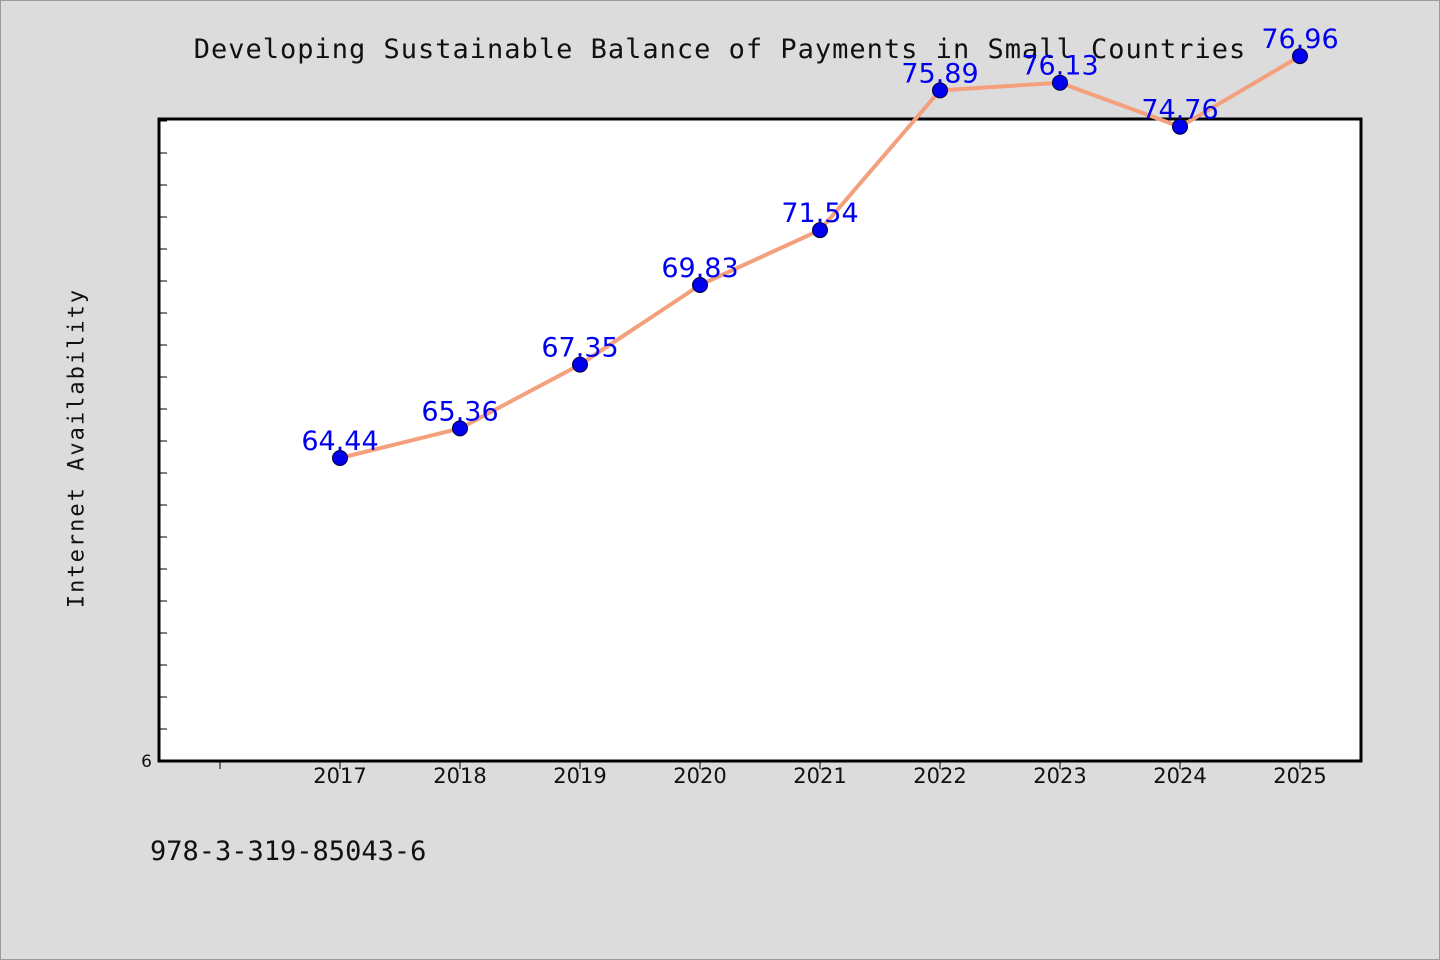 This screenshot has width=1440, height=960. Describe the element at coordinates (1299, 776) in the screenshot. I see `x-tick-label: 2025` at that location.